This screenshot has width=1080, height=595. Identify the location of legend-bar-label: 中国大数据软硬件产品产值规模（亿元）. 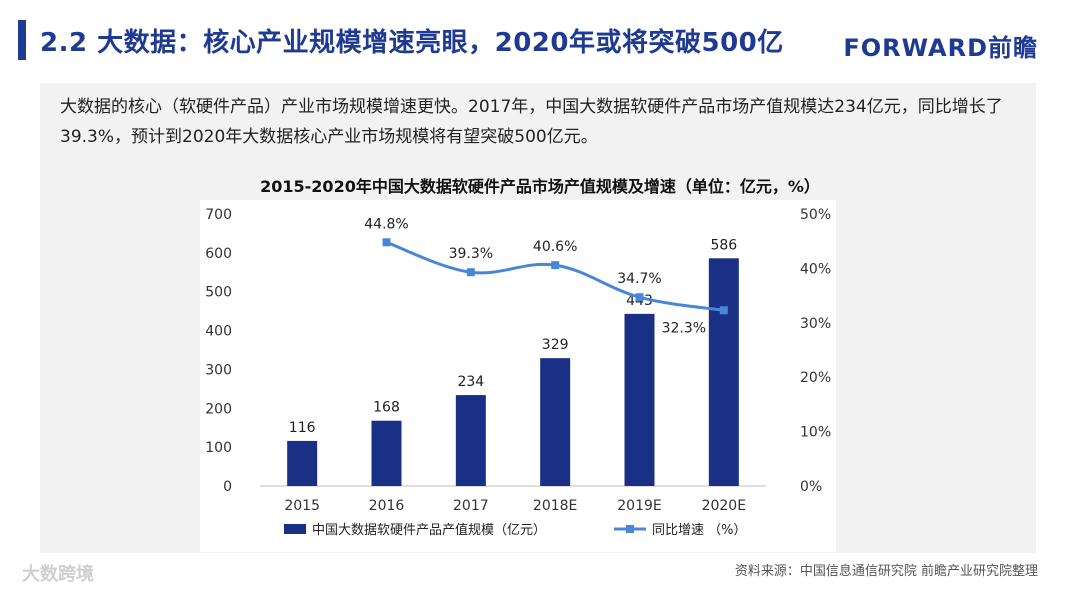
(429, 530).